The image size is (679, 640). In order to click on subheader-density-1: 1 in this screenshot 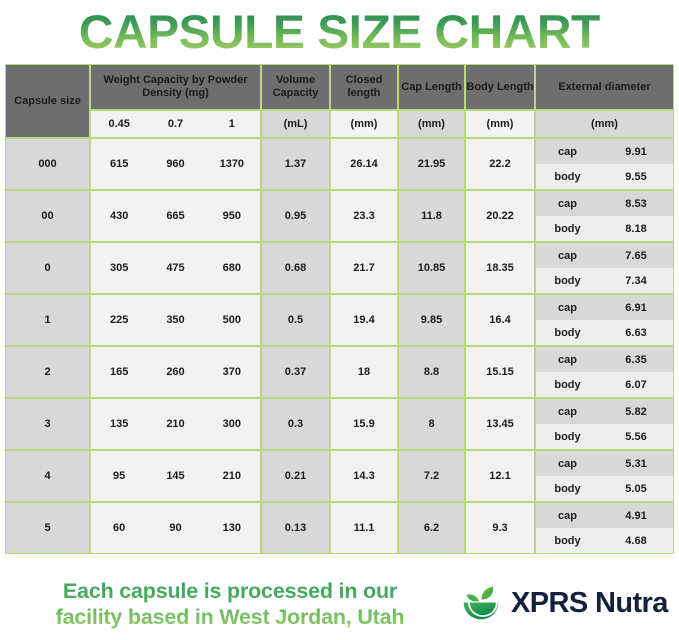, I will do `click(231, 124)`.